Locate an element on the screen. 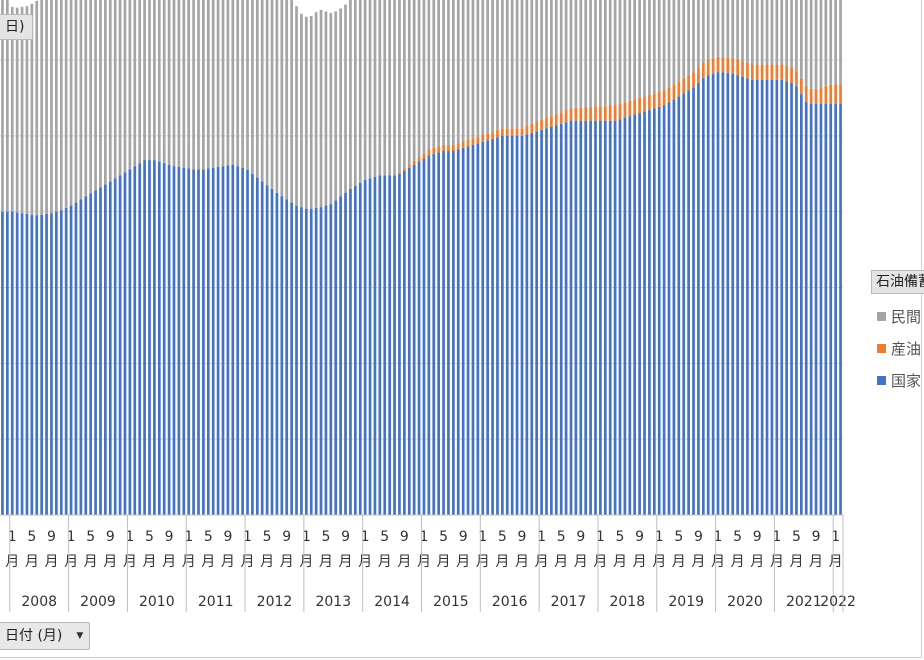 The width and height of the screenshot is (924, 660). legend-item-private: 民間 is located at coordinates (897, 316).